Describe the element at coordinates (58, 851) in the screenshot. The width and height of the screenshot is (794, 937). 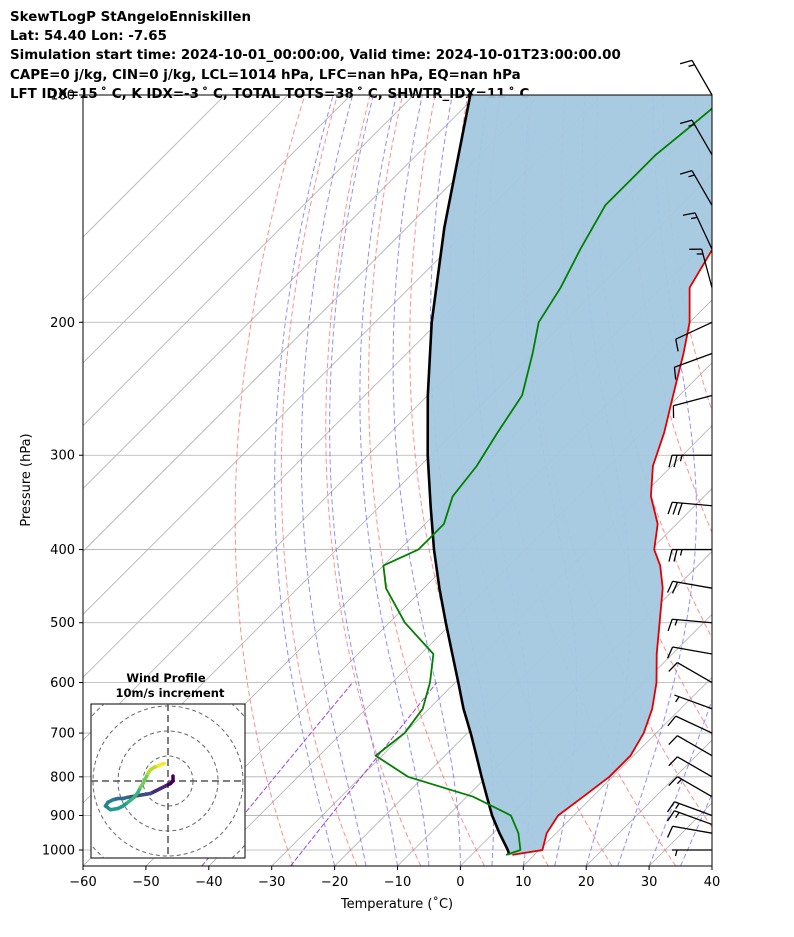
I see `y-tick-label: 1000` at that location.